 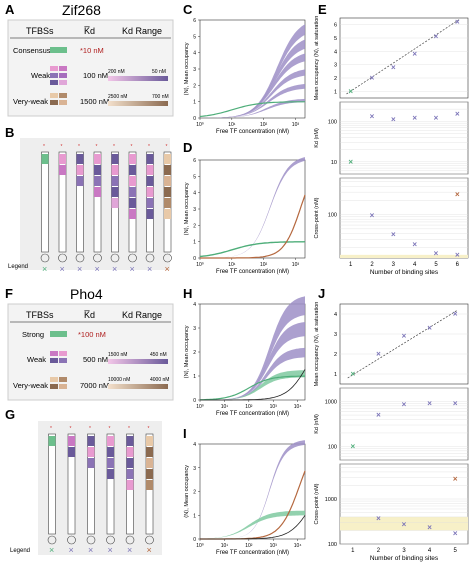 What do you see at coordinates (94, 385) in the screenshot?
I see `kd-very-weak-b: 7000 nM` at bounding box center [94, 385].